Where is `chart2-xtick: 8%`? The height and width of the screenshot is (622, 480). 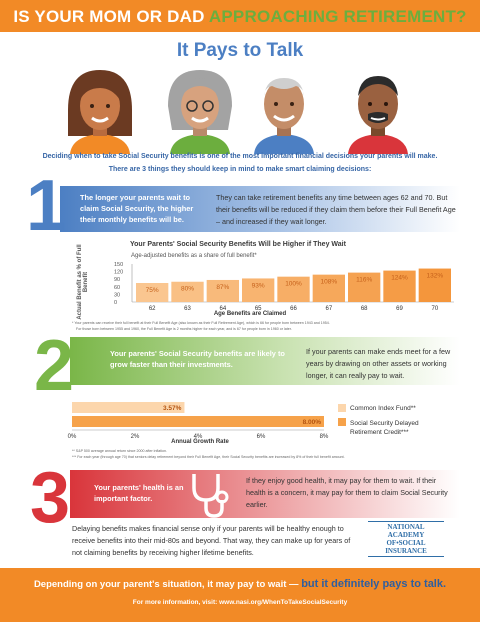 chart2-xtick: 8% is located at coordinates (324, 437).